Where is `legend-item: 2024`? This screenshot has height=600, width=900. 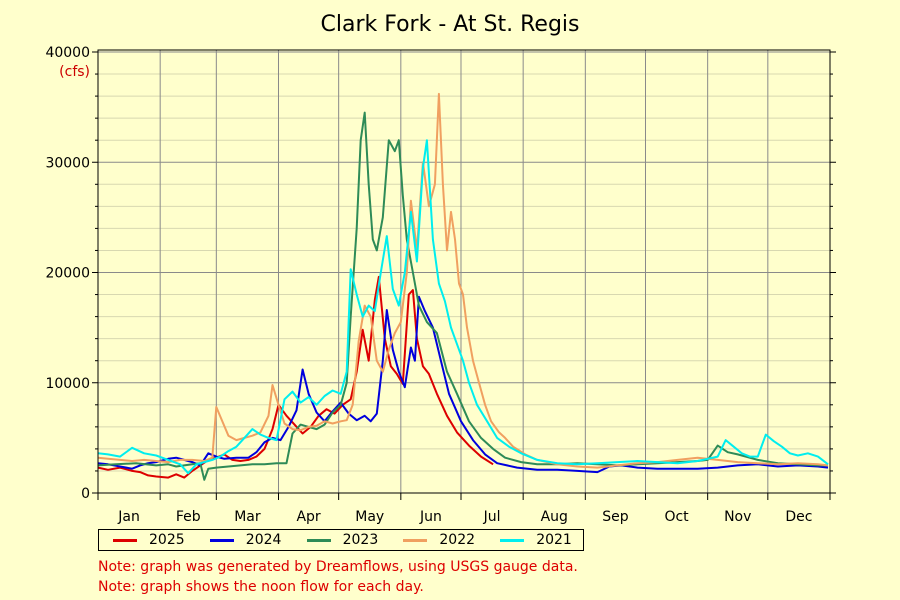
legend-item: 2024 is located at coordinates (244, 540).